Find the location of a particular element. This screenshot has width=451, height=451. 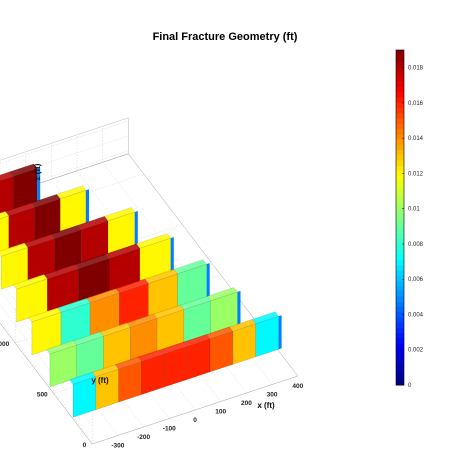

x-tick-label: -200 is located at coordinates (143, 437).